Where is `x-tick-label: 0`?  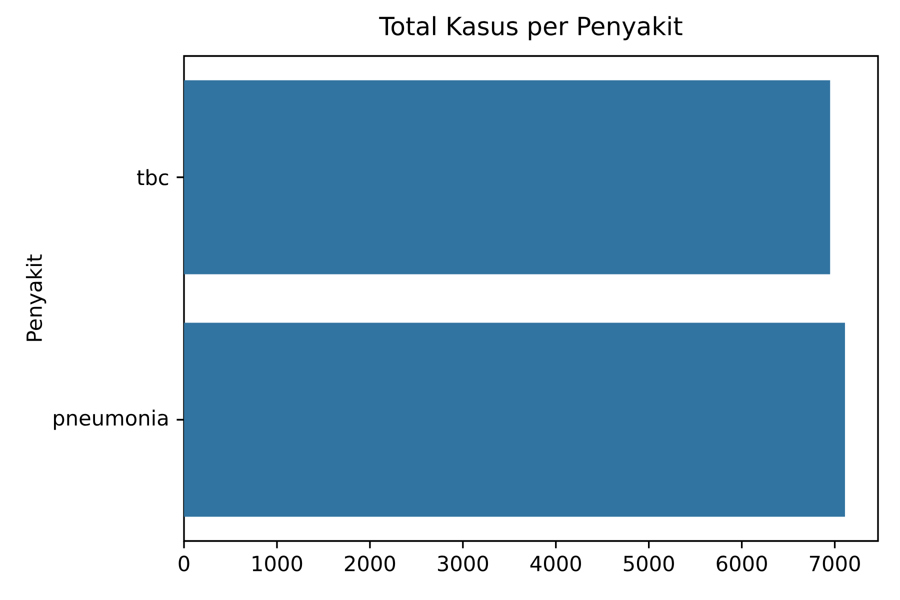 x-tick-label: 0 is located at coordinates (184, 564).